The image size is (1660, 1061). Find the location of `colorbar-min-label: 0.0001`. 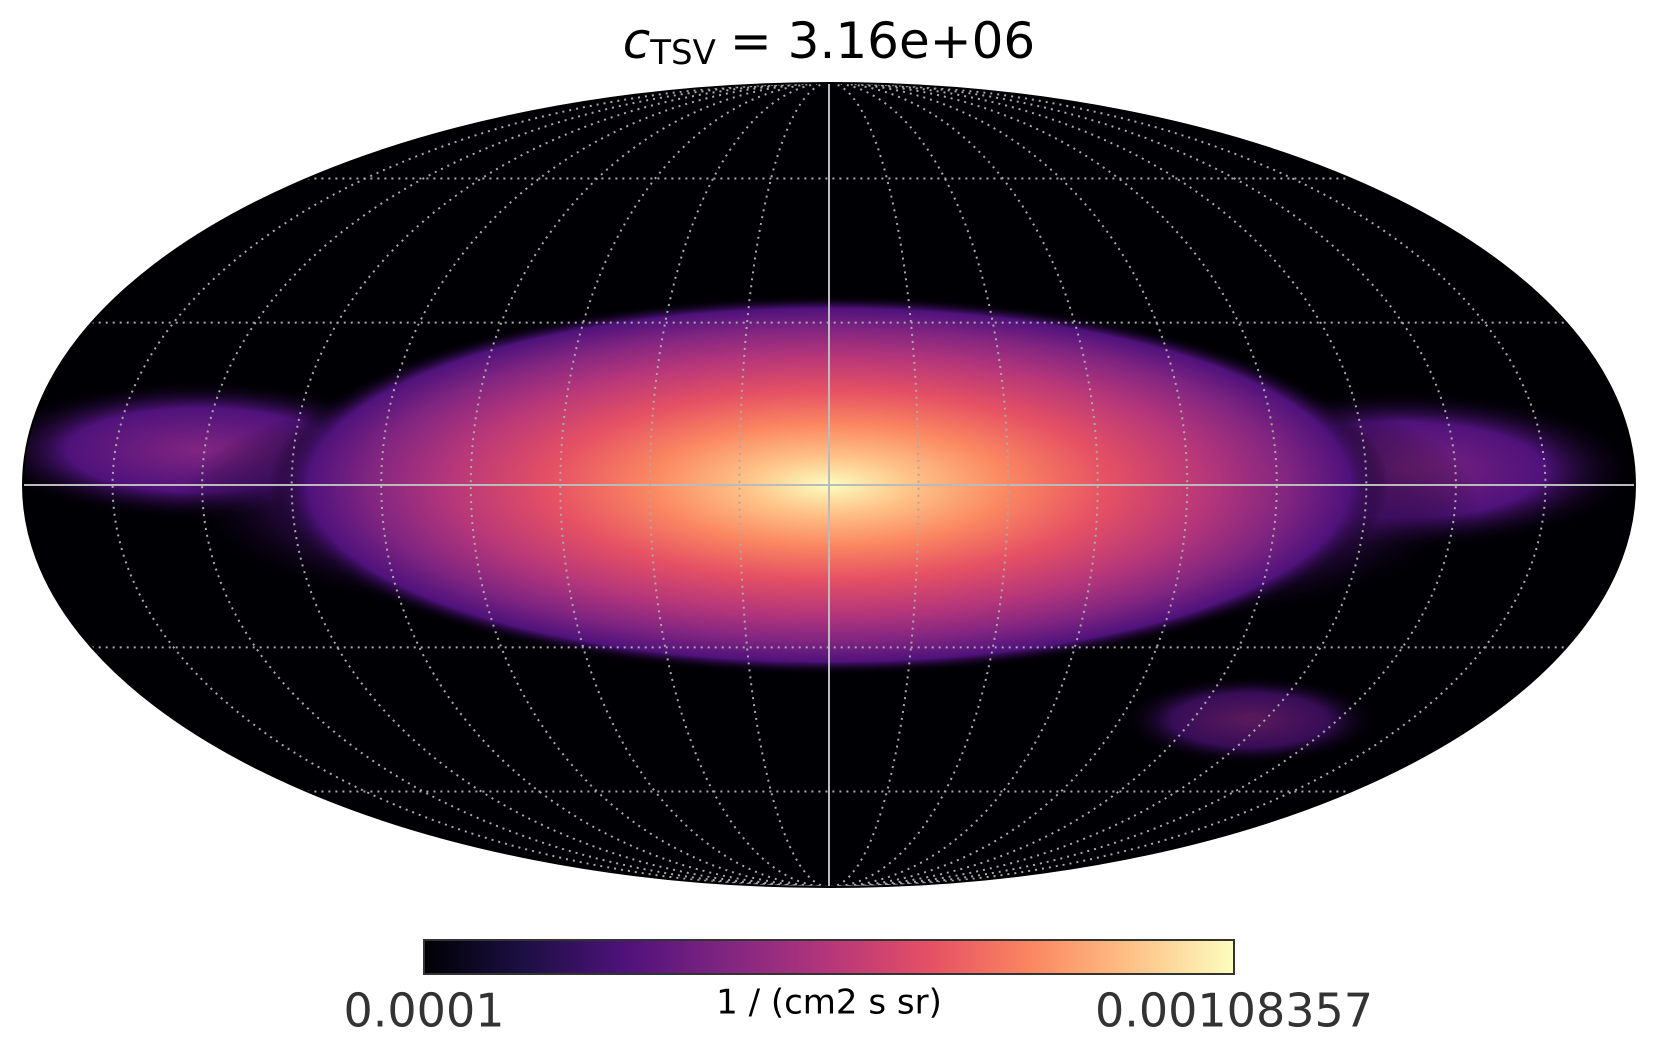

colorbar-min-label: 0.0001 is located at coordinates (424, 1011).